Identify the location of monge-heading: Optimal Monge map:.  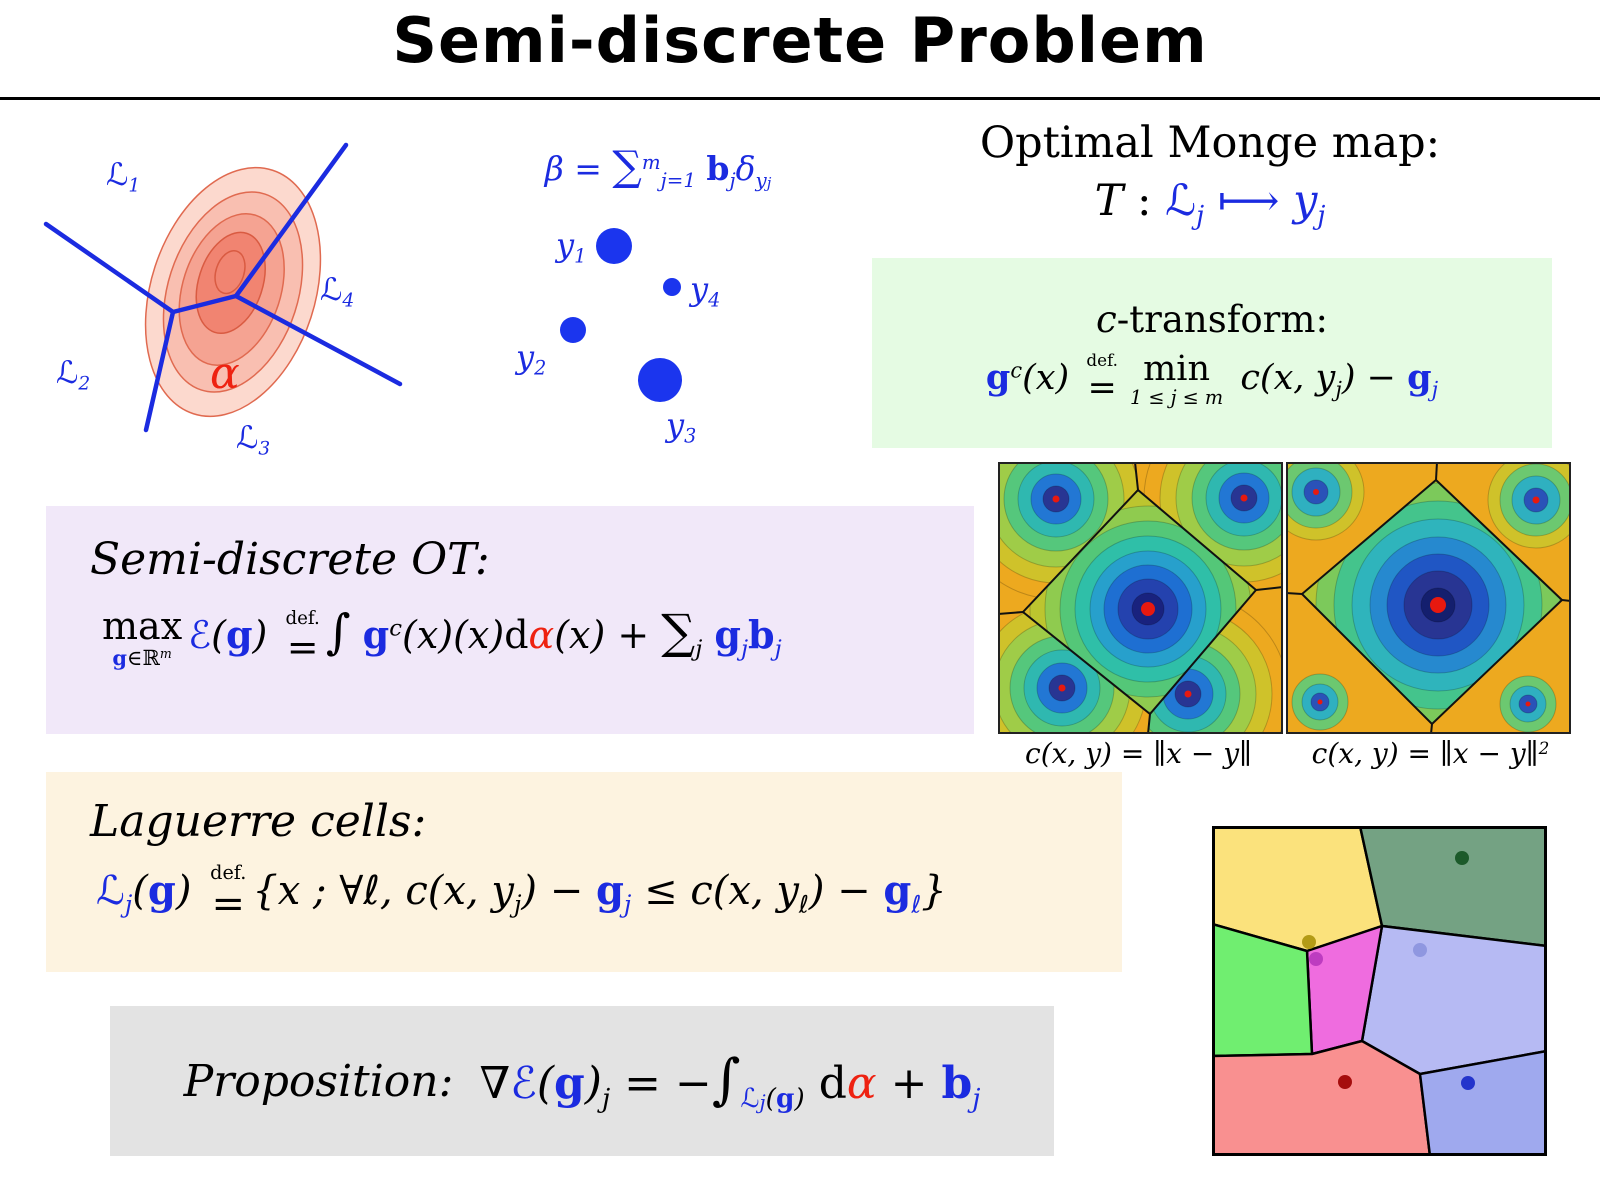
(1210, 143).